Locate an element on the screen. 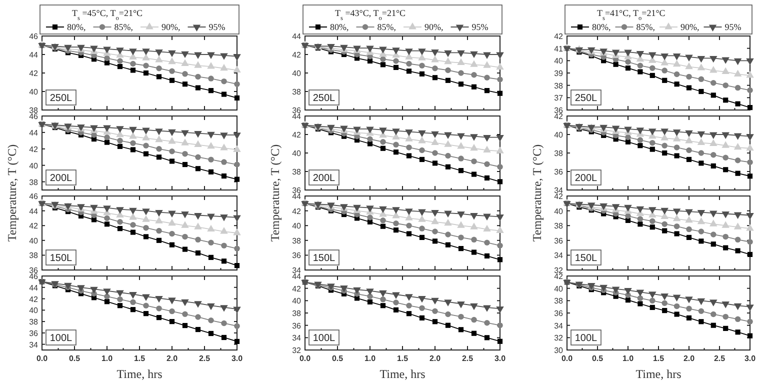  legend-title: T$_{s}$ =43°C, T$_{o}$=21°C is located at coordinates (370, 15).